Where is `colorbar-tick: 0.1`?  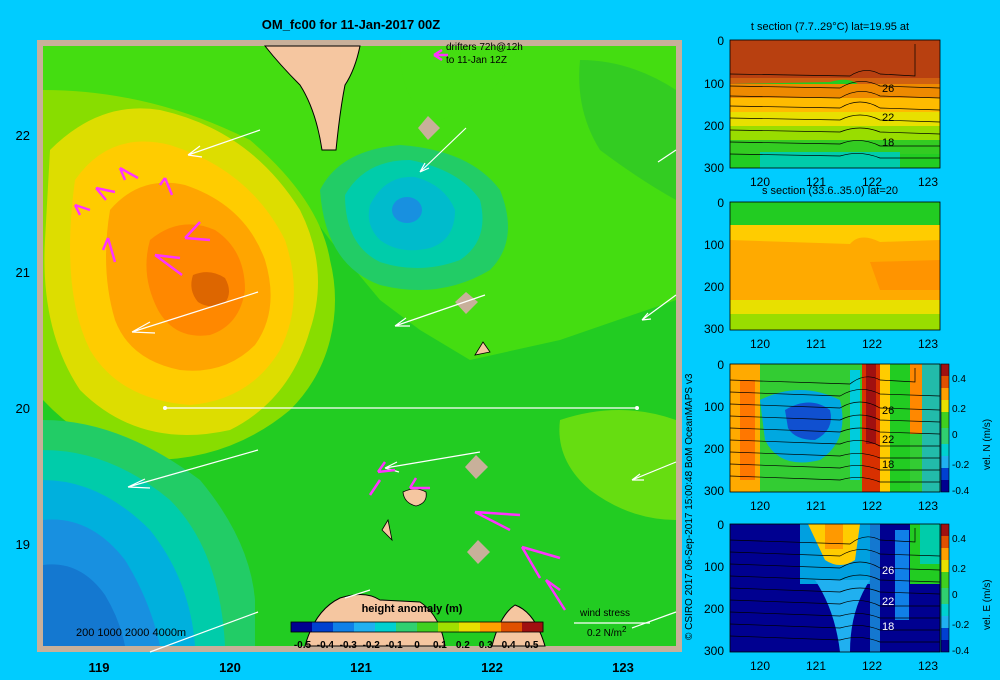
colorbar-tick: 0.1 is located at coordinates (440, 645).